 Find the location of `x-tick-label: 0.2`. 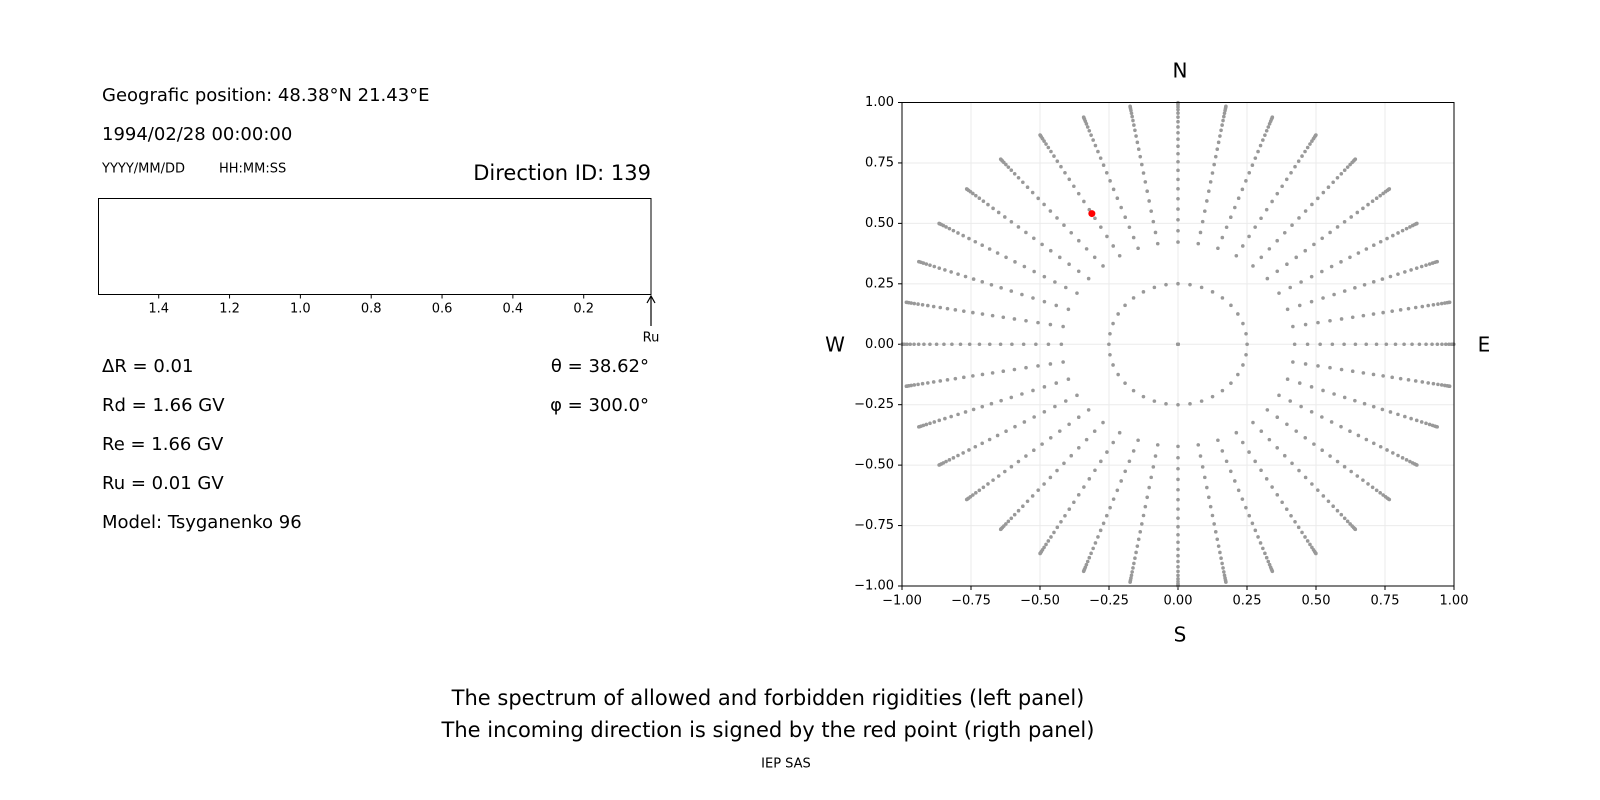

x-tick-label: 0.2 is located at coordinates (583, 309).